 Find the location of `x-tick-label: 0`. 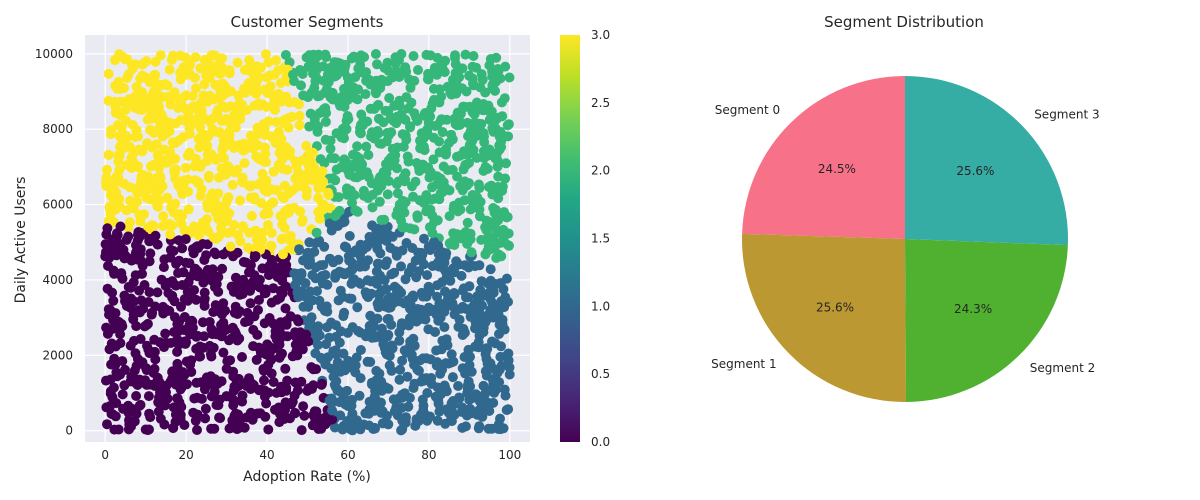

x-tick-label: 0 is located at coordinates (105, 455).